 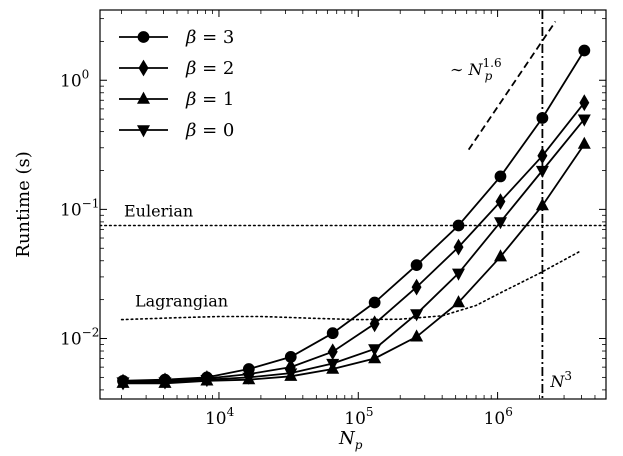 I want to click on legend-label-beta-1: β = 1, so click(x=209, y=99).